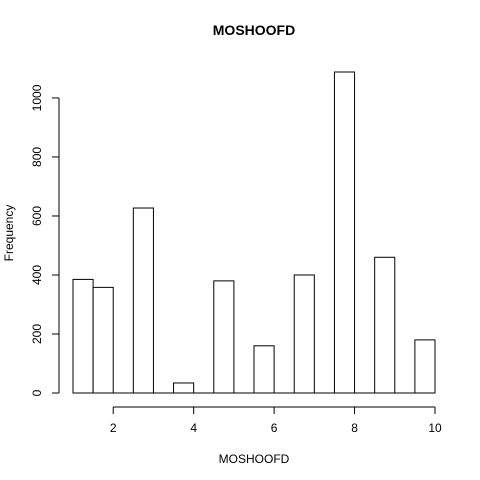 This screenshot has height=480, width=480. What do you see at coordinates (113, 428) in the screenshot?
I see `x-tick-label: 2` at bounding box center [113, 428].